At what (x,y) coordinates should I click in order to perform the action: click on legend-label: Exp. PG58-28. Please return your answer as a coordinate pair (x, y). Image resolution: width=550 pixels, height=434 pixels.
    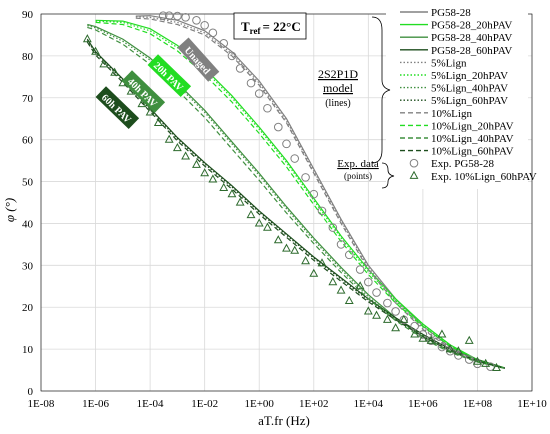
    Looking at the image, I should click on (462, 164).